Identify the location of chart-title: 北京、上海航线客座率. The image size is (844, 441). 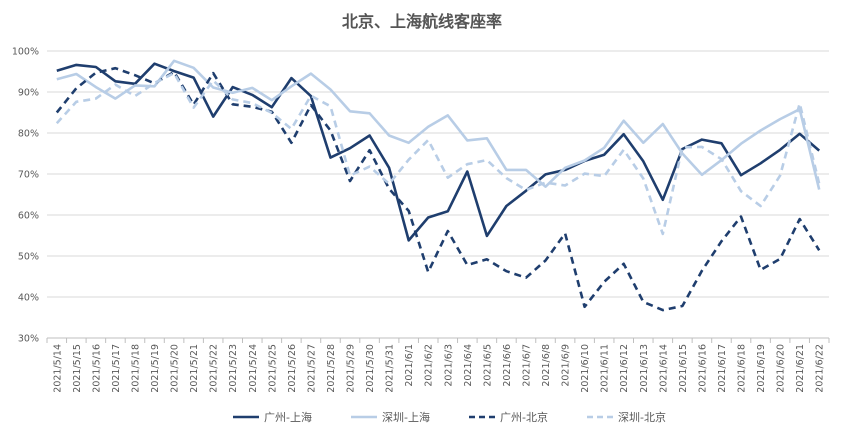
(422, 21).